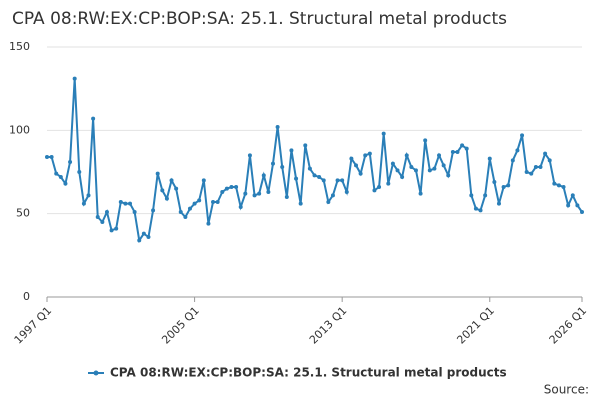  What do you see at coordinates (26, 296) in the screenshot?
I see `y-tick-label: 0` at bounding box center [26, 296].